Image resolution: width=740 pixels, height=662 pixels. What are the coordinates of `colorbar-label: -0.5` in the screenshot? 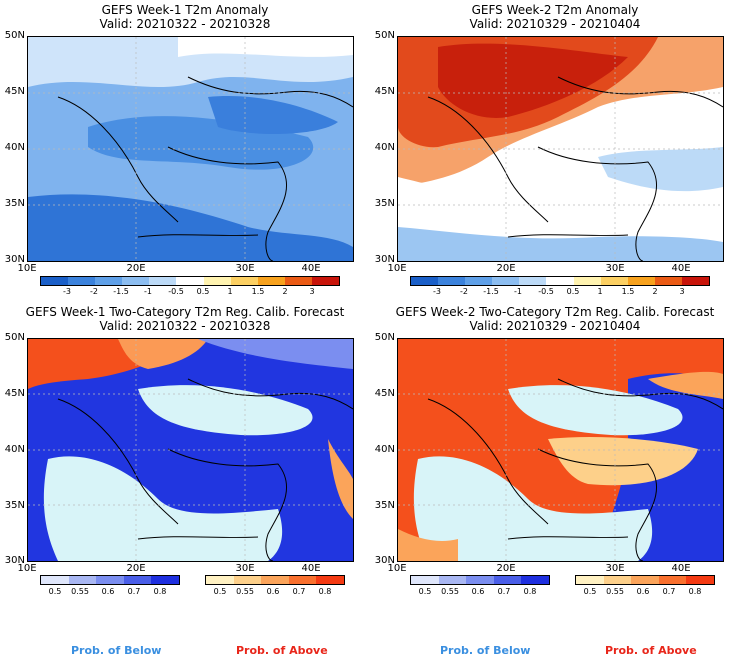 It's located at (176, 291).